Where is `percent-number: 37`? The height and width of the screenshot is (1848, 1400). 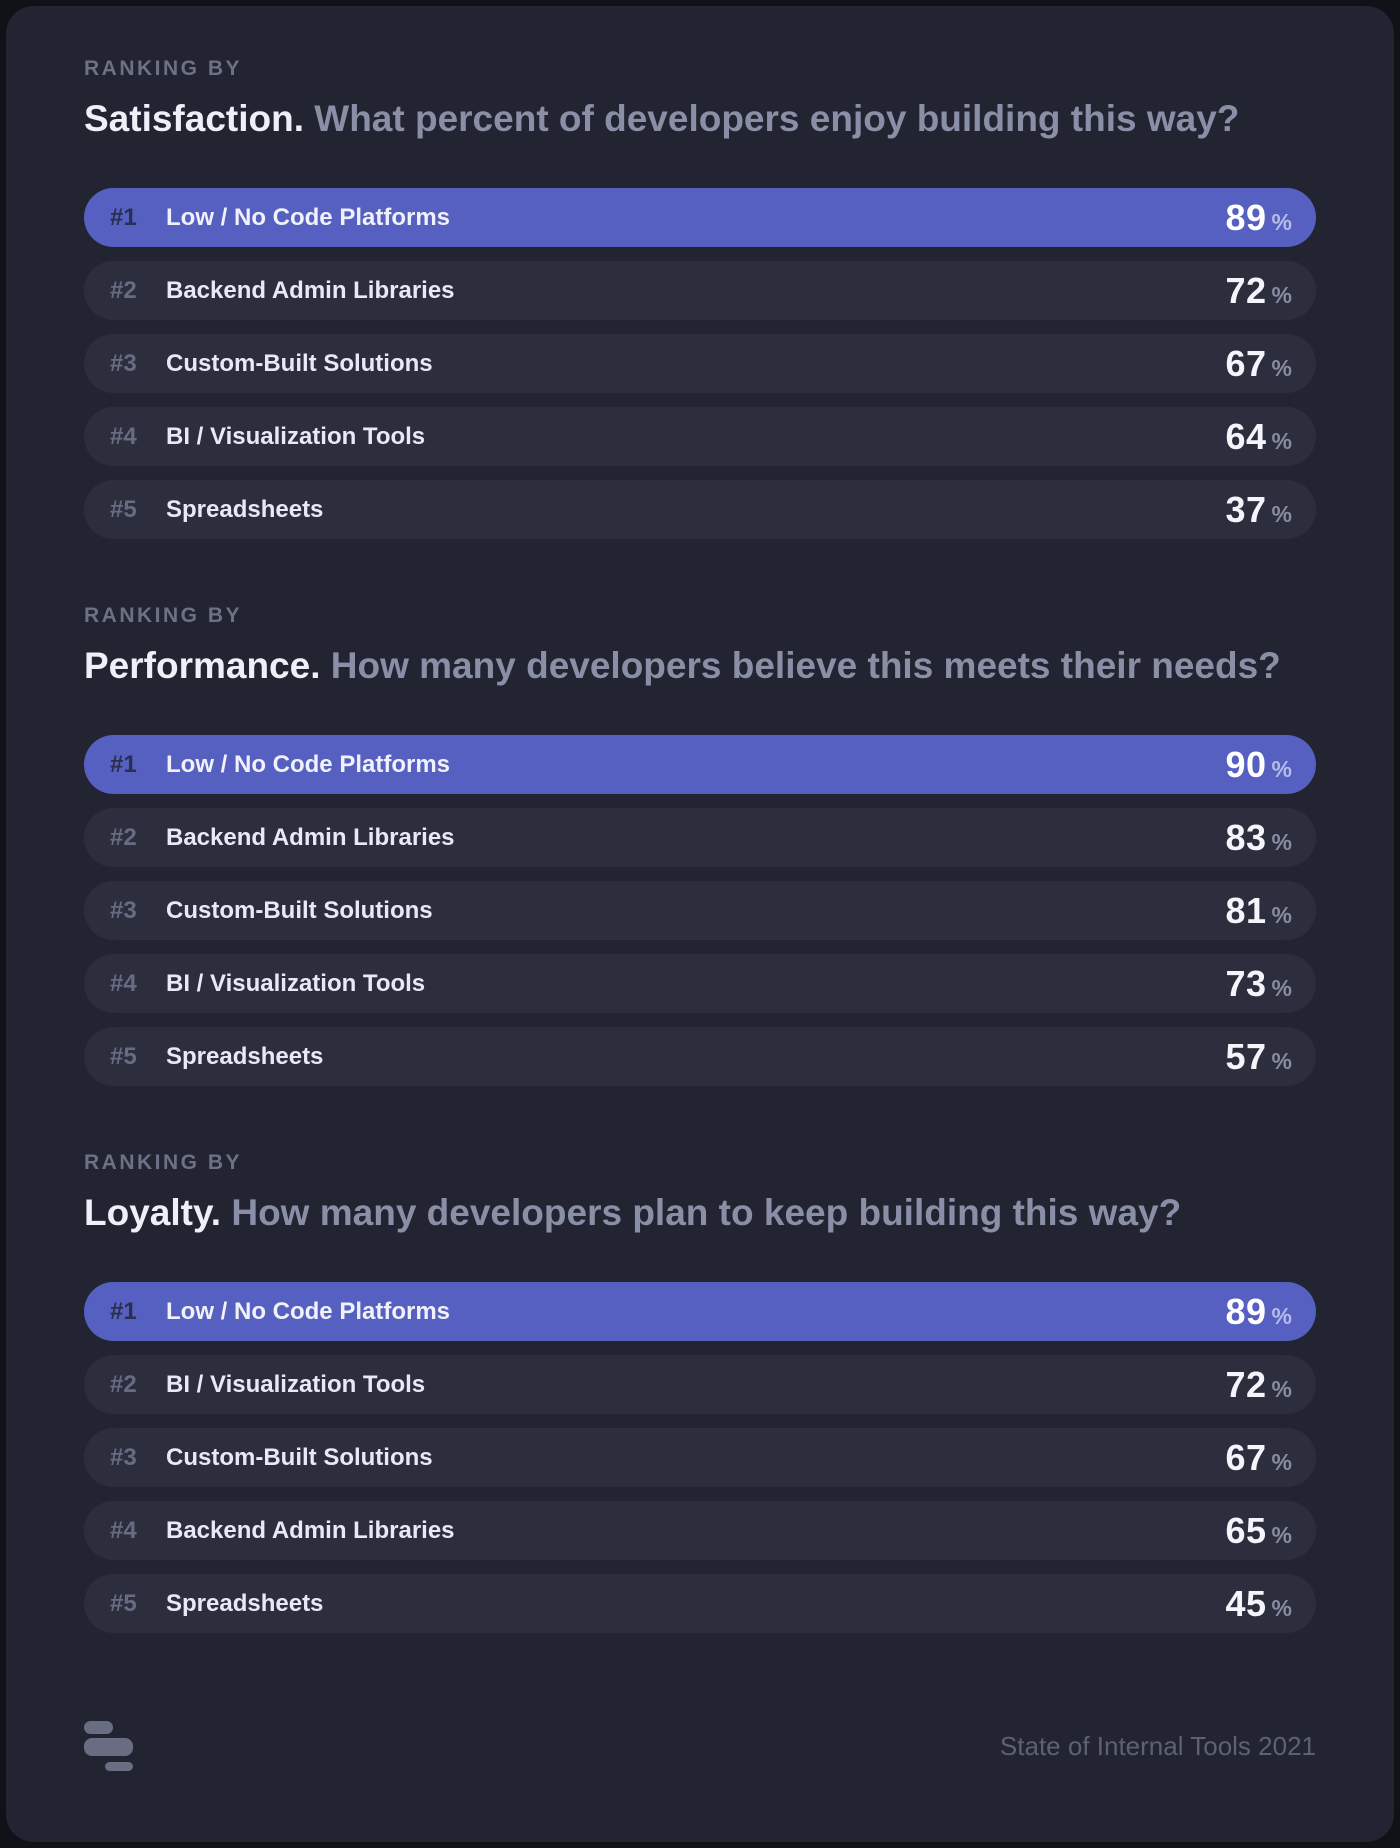
percent-number: 37 is located at coordinates (1246, 509).